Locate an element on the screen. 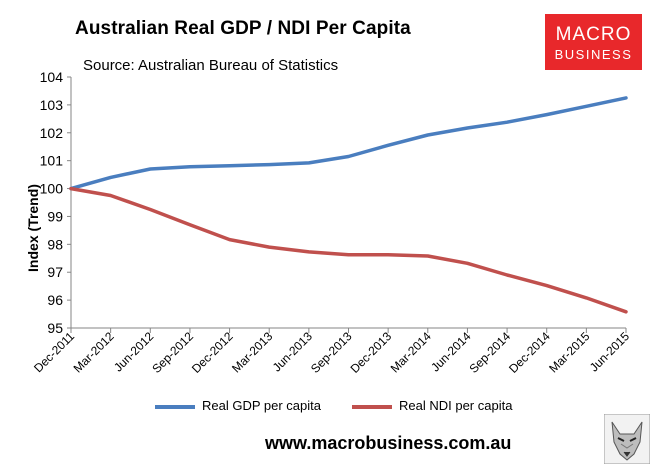 The width and height of the screenshot is (655, 468). legend-label-ndi: Real NDI per capita is located at coordinates (456, 405).